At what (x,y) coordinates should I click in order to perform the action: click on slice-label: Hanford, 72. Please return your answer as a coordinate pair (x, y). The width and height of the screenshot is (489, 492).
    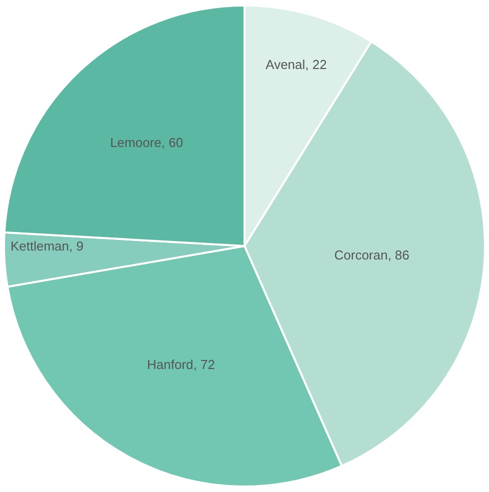
    Looking at the image, I should click on (181, 364).